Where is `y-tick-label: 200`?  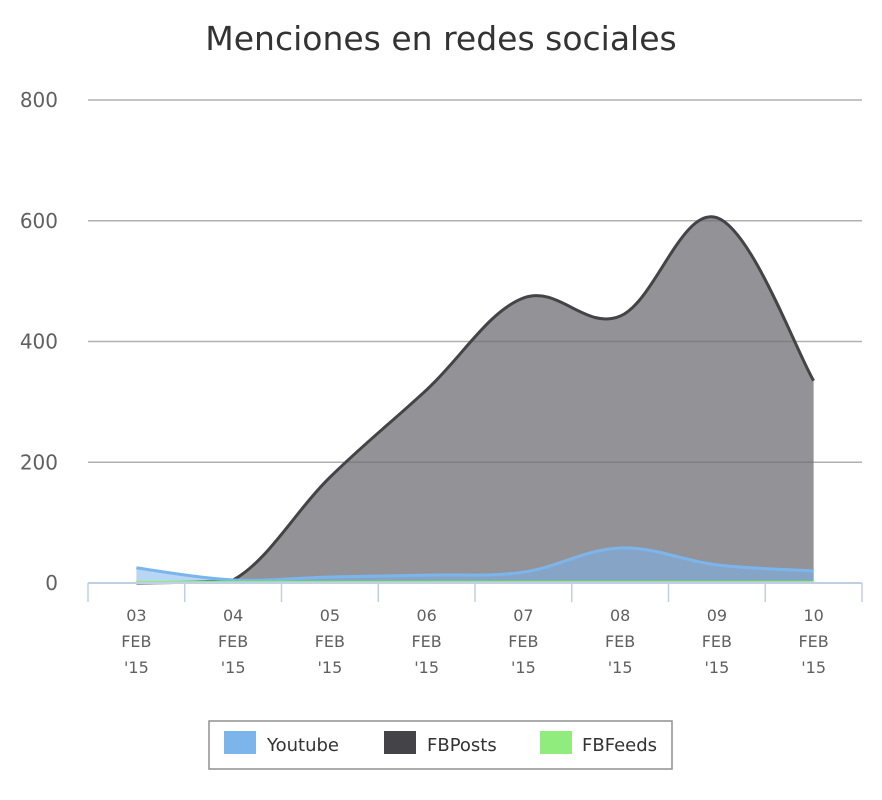
y-tick-label: 200 is located at coordinates (39, 462).